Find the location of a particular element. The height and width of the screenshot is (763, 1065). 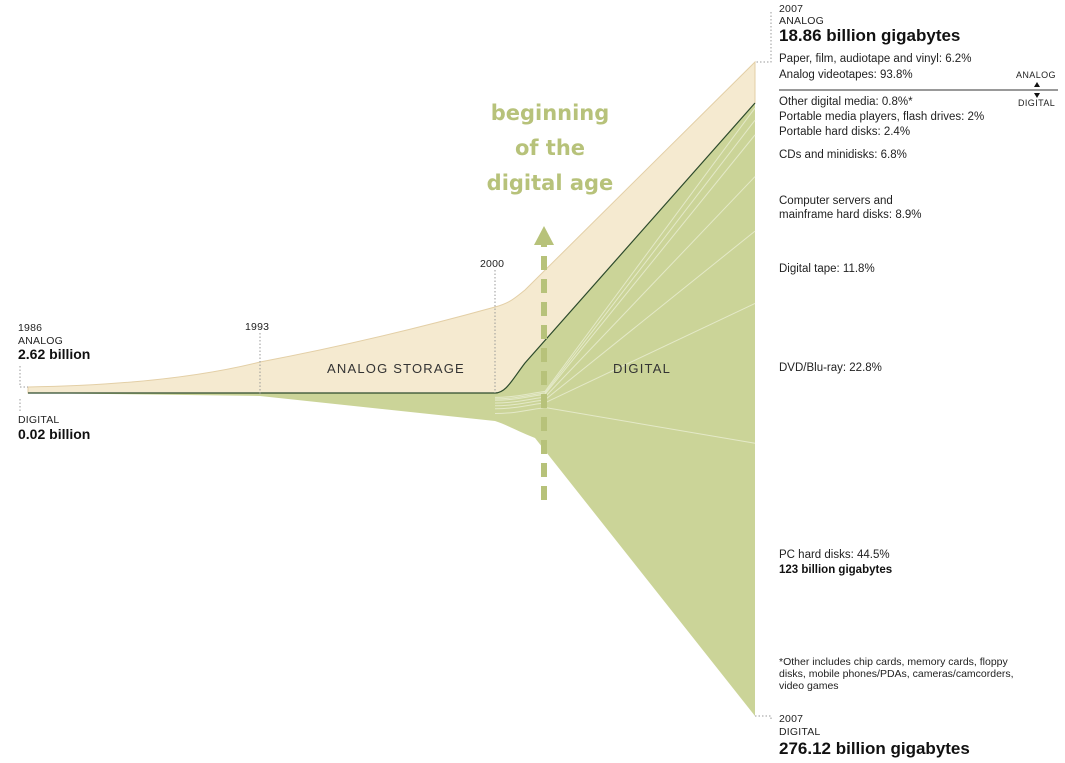

analog-breakdown-videotapes: Analog videotapes: 93.8% is located at coordinates (846, 75).